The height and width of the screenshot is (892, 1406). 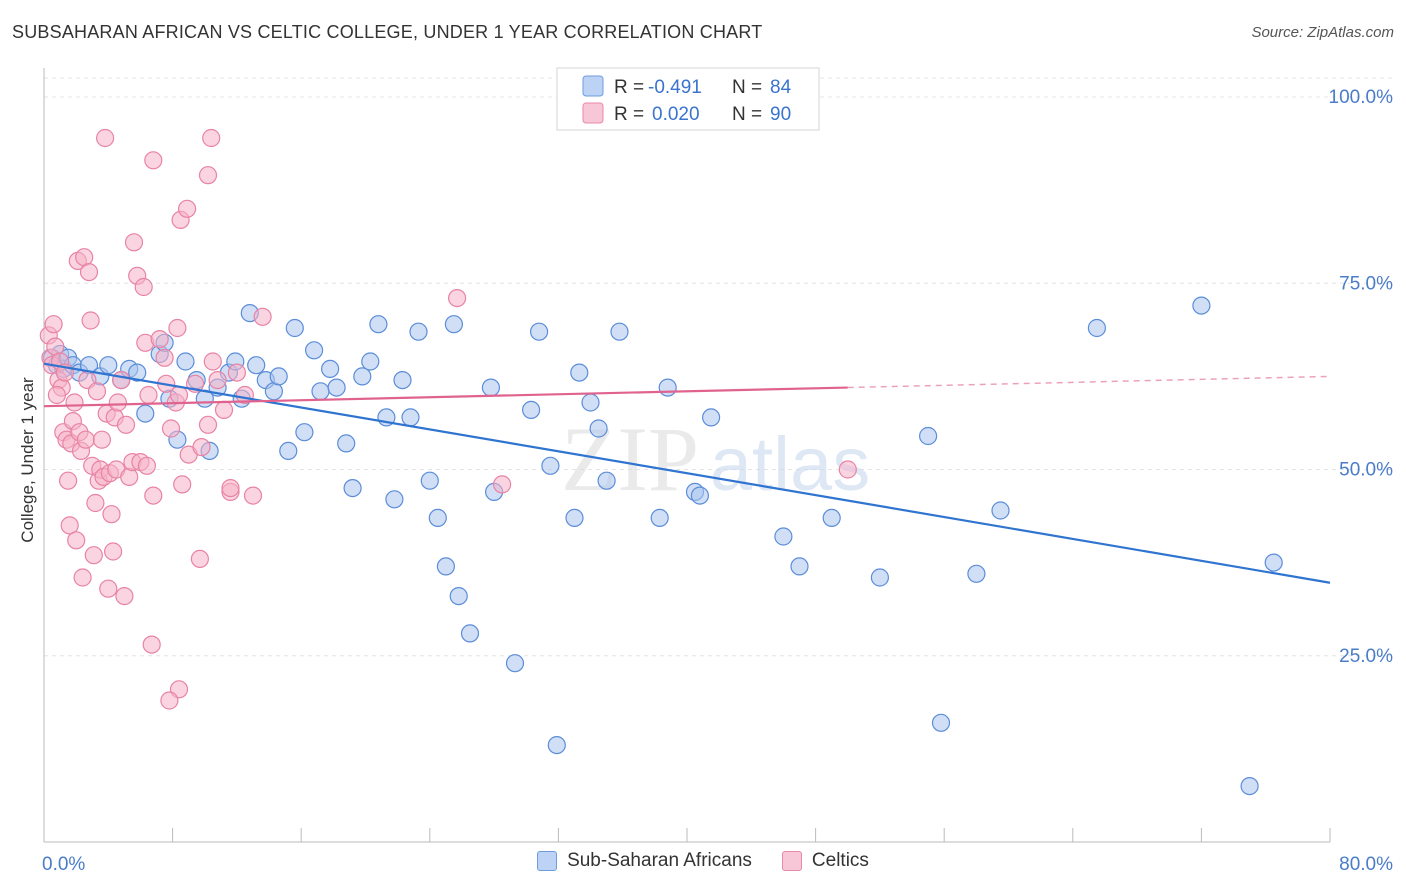 I want to click on y-tick-label: 50.0%, so click(x=1366, y=470).